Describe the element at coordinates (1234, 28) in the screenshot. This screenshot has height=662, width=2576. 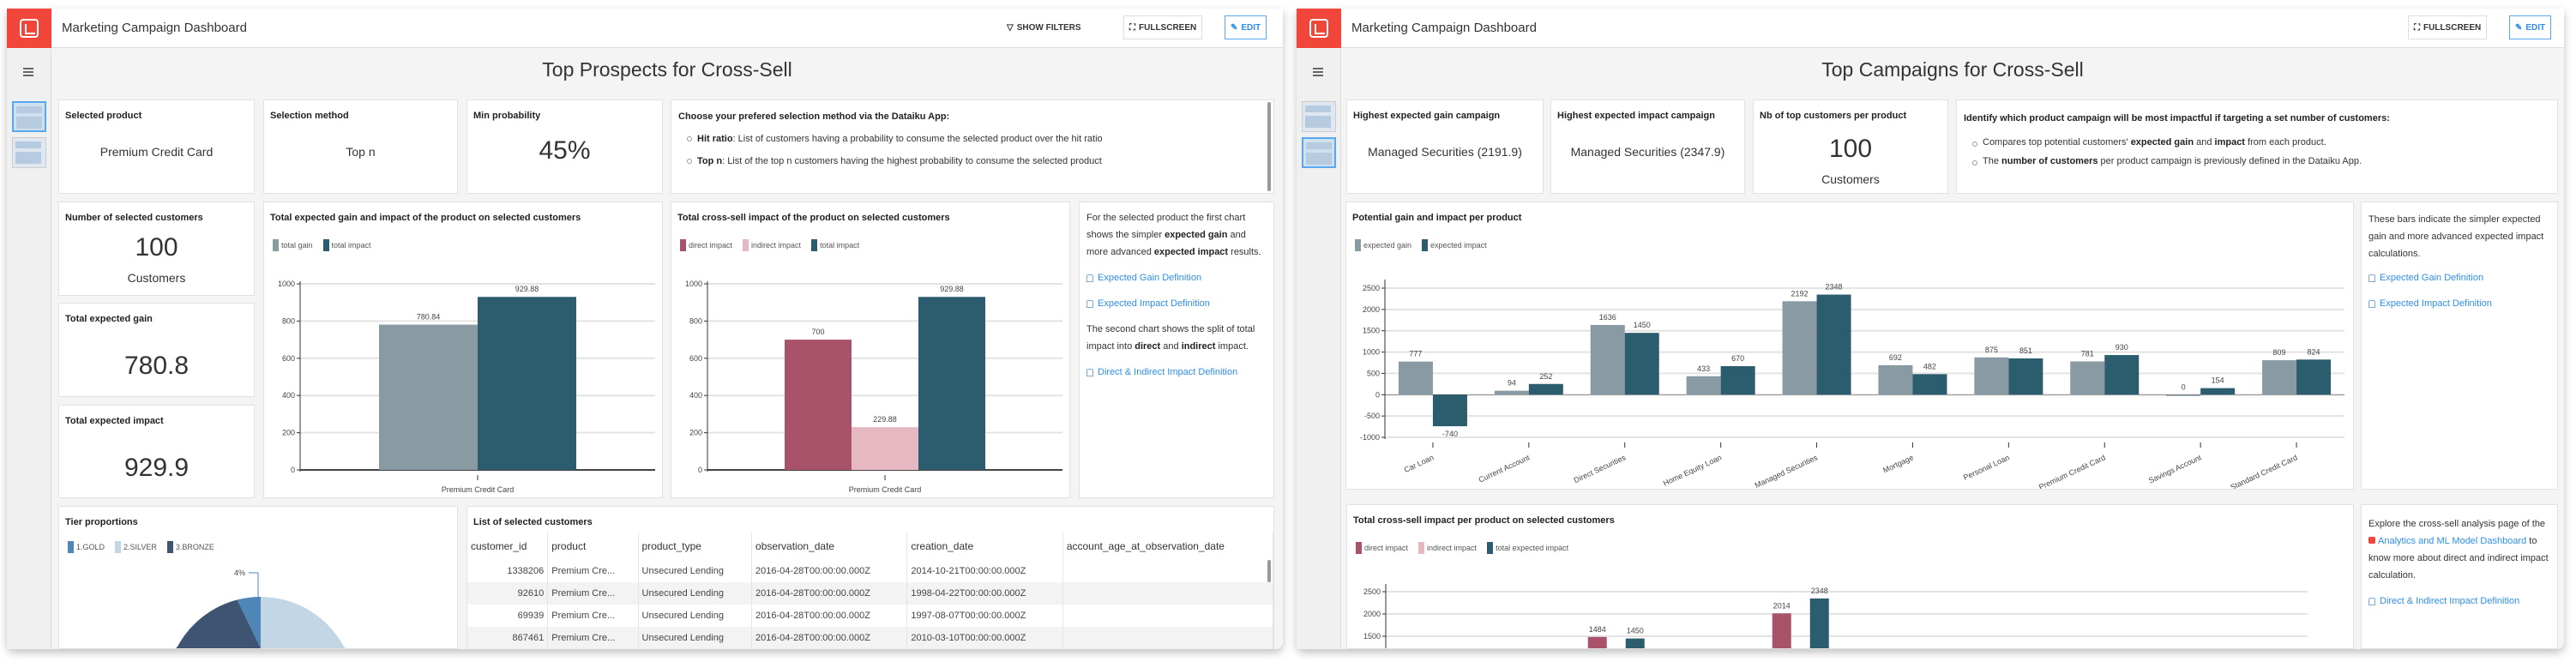
I see `pencil-icon: ✎` at that location.